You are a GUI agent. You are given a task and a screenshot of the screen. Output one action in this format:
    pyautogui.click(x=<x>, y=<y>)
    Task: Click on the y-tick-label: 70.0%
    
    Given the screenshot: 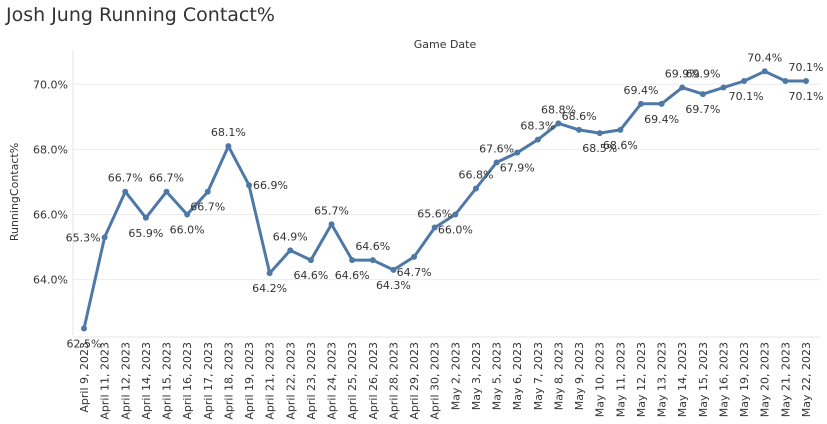 What is the action you would take?
    pyautogui.click(x=50, y=84)
    